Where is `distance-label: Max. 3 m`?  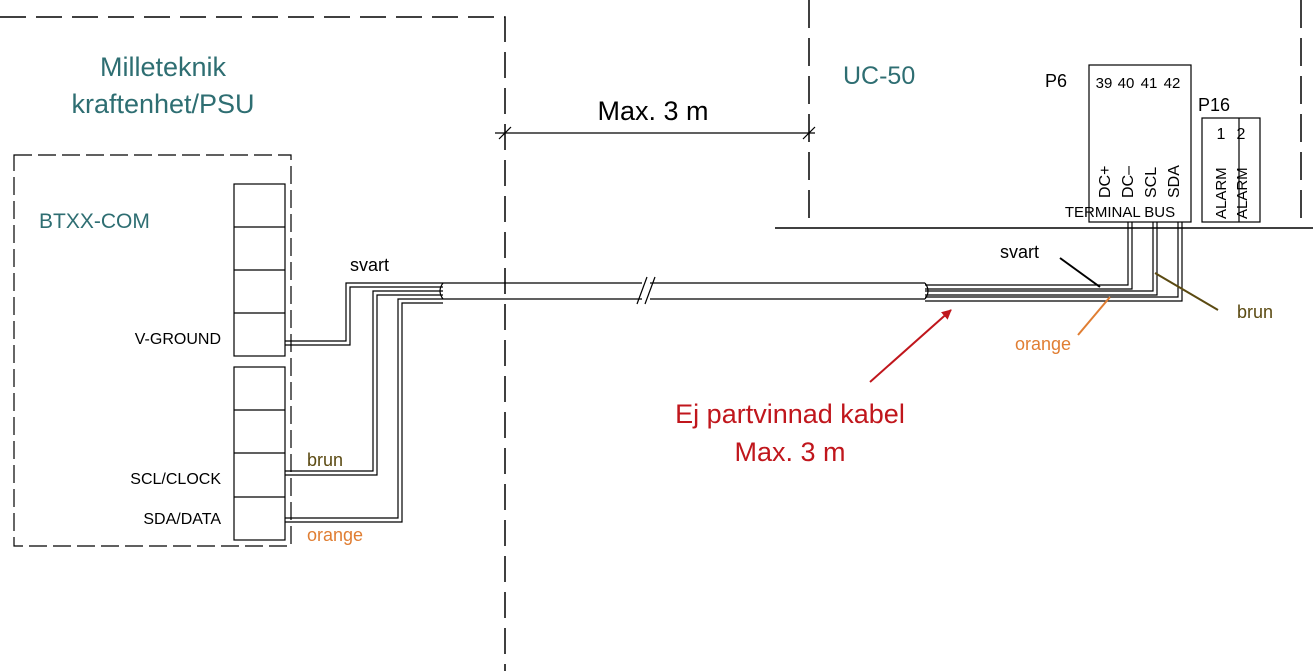
distance-label: Max. 3 m is located at coordinates (652, 111).